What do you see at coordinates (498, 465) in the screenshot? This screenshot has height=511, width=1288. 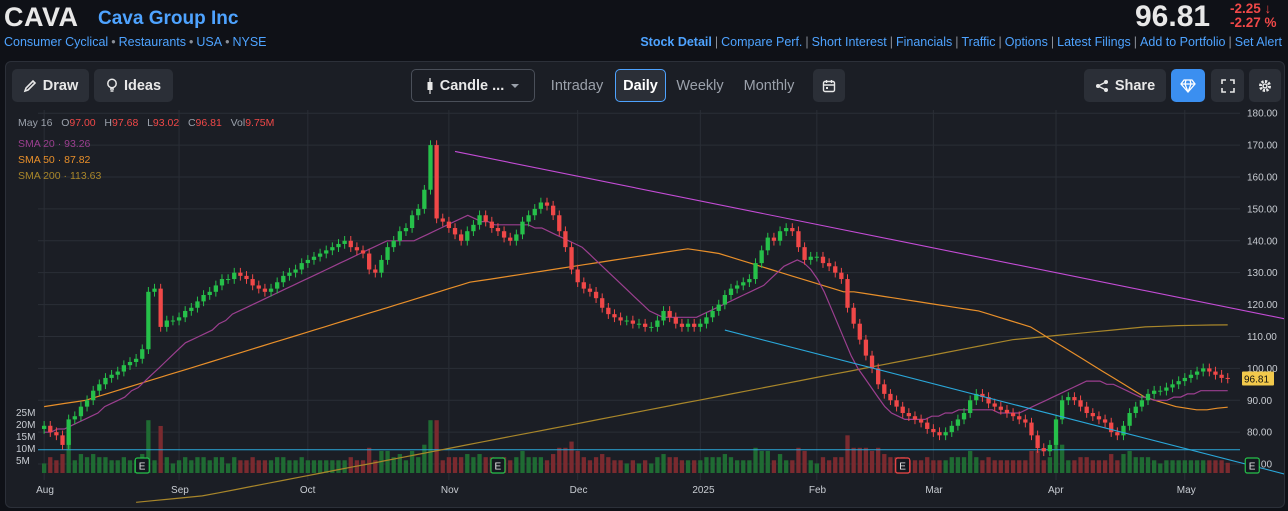 I see `earnings-marker` at bounding box center [498, 465].